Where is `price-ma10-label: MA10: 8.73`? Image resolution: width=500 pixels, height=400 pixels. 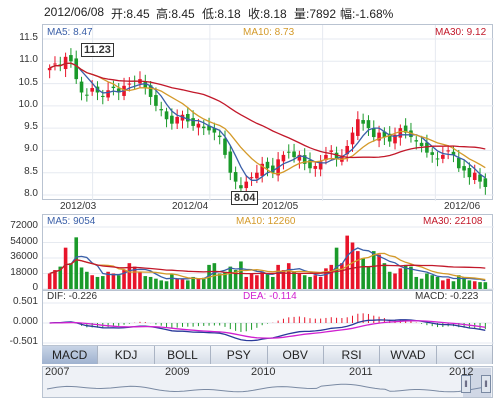 price-ma10-label: MA10: 8.73 is located at coordinates (269, 32).